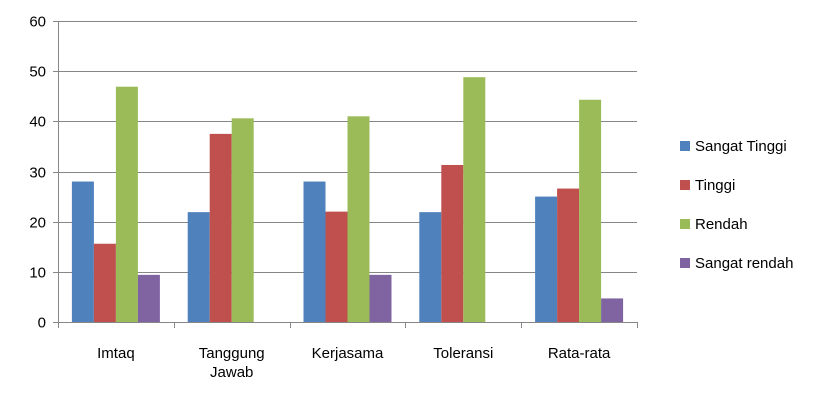  I want to click on category-label: Toleransi, so click(463, 353).